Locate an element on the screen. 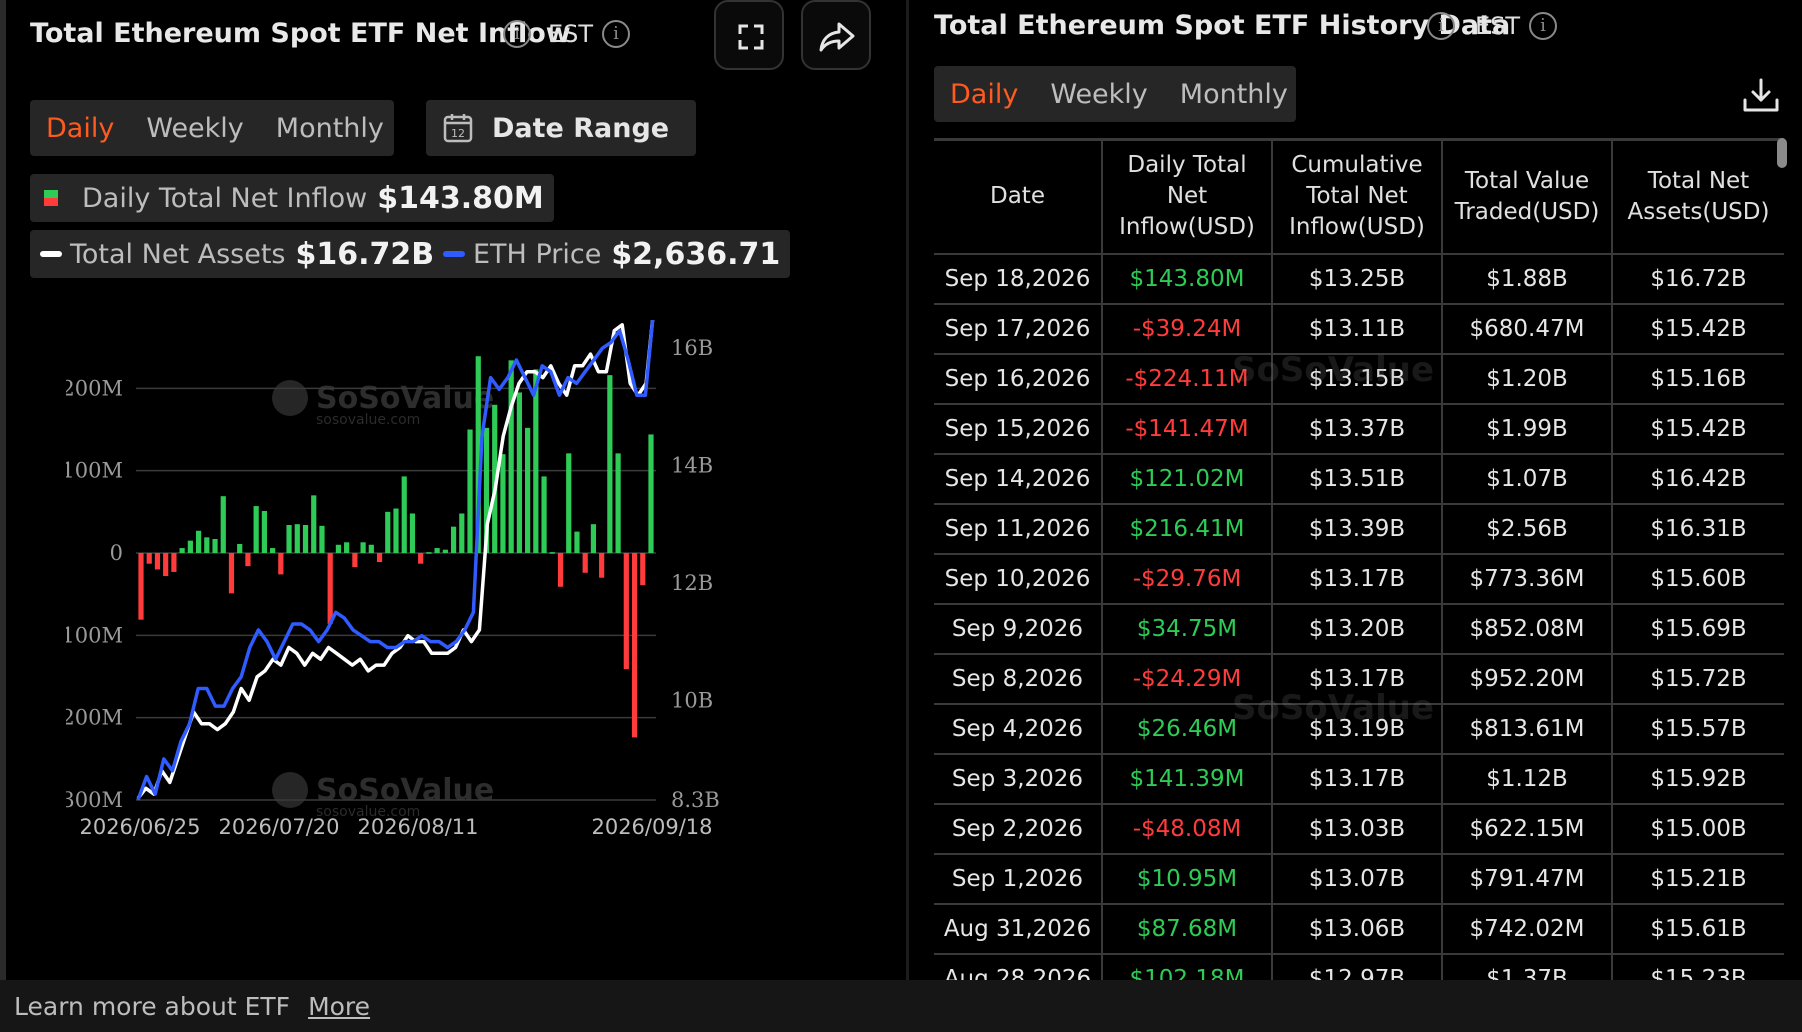  table-cell: $13.03B is located at coordinates (1356, 829).